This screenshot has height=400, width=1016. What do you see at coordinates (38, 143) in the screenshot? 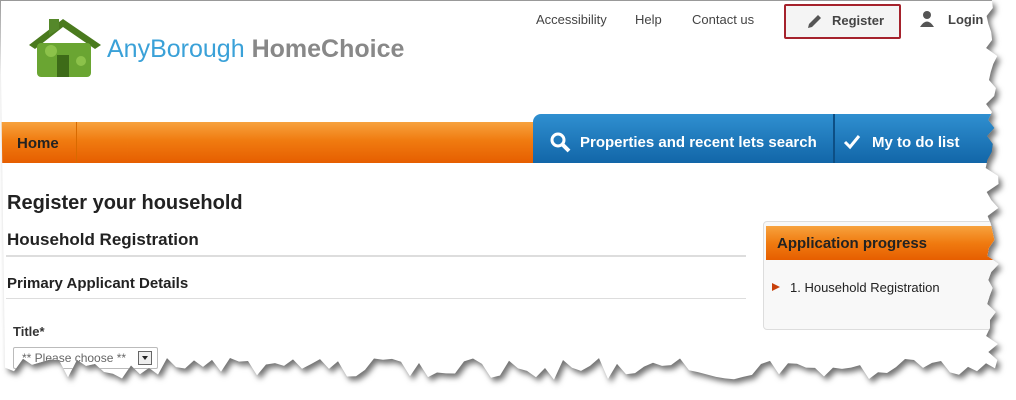
I see `nav-home: Home` at bounding box center [38, 143].